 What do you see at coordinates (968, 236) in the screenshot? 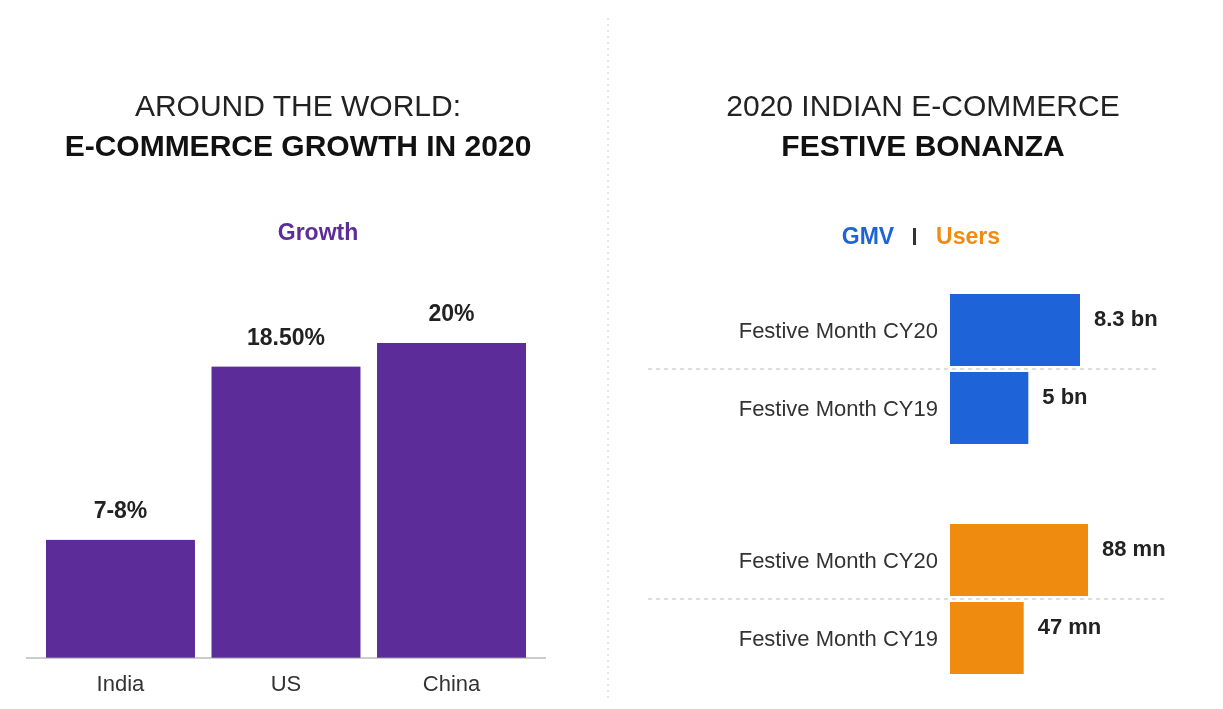
I see `text: Users` at bounding box center [968, 236].